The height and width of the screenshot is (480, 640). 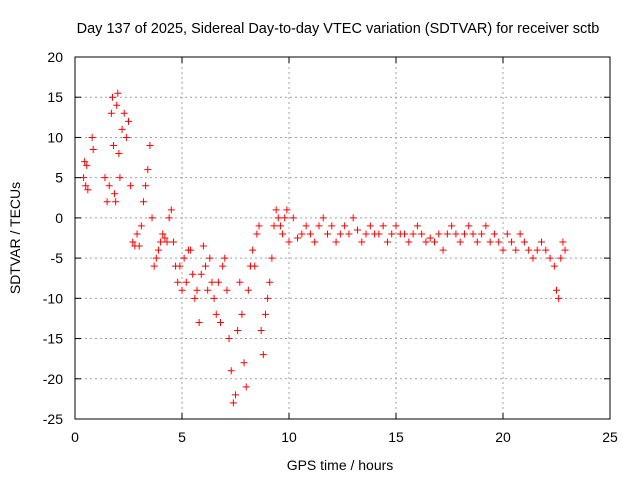 What do you see at coordinates (59, 178) in the screenshot?
I see `y-tick-label: 5` at bounding box center [59, 178].